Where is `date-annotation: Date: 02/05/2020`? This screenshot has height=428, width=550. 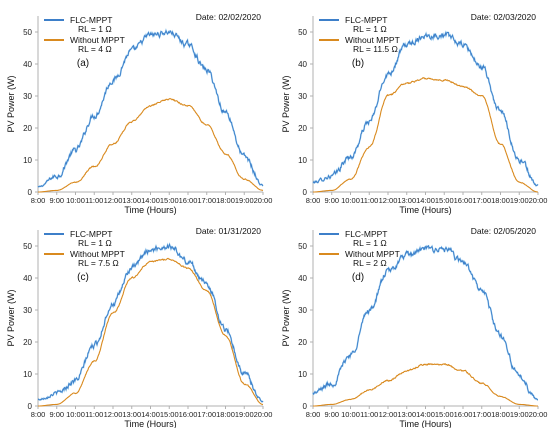 date-annotation: Date: 02/05/2020 is located at coordinates (503, 231).